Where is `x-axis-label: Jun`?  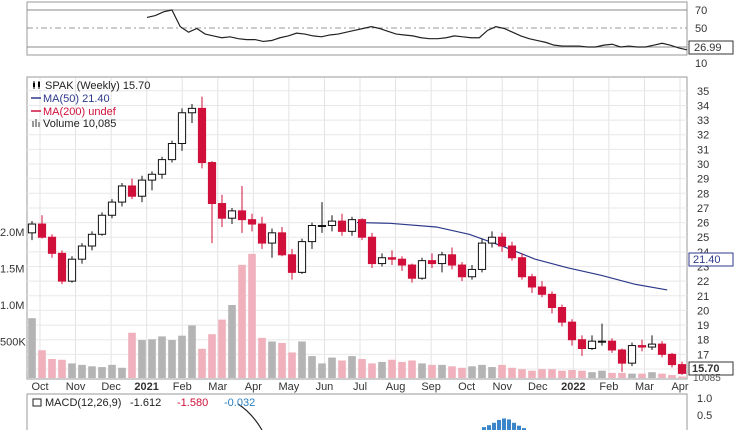 x-axis-label: Jun is located at coordinates (325, 387).